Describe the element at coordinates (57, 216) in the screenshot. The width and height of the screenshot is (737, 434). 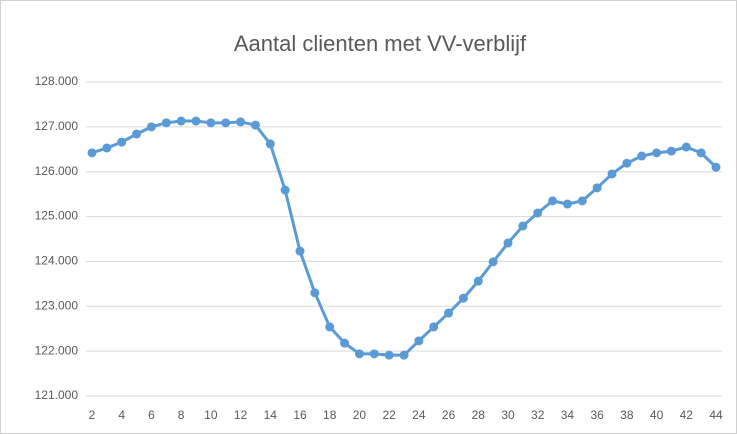
I see `y-tick-label: 125.000` at that location.